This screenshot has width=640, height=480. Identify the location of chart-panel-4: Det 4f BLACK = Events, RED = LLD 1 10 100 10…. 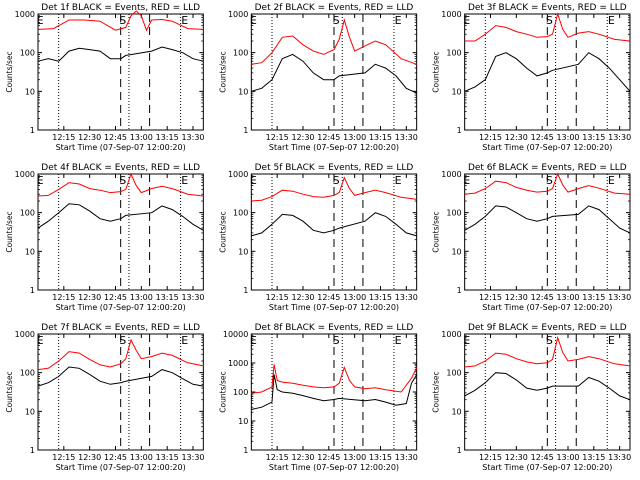
(105, 237).